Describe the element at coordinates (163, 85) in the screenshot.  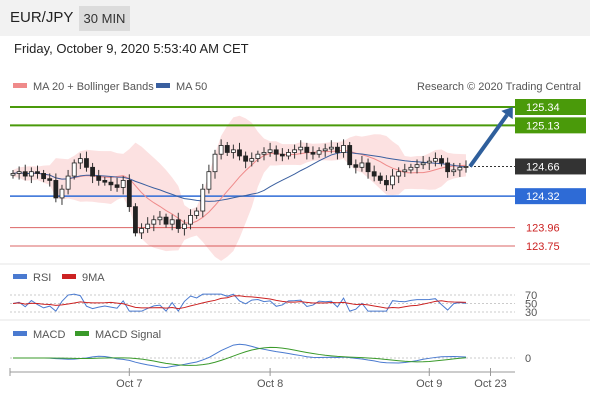
I see `legend-ma50-swatch` at that location.